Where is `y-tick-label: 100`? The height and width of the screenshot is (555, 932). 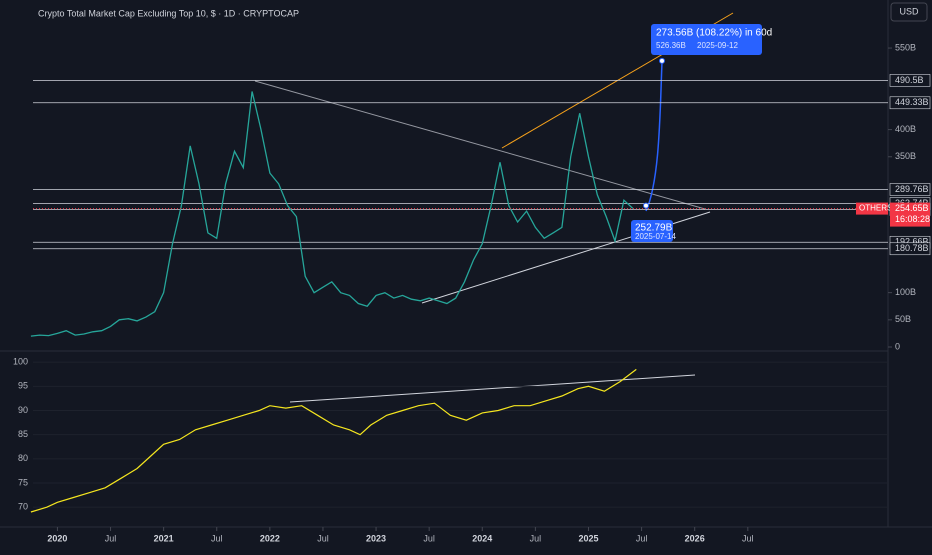 y-tick-label: 100 is located at coordinates (20, 362).